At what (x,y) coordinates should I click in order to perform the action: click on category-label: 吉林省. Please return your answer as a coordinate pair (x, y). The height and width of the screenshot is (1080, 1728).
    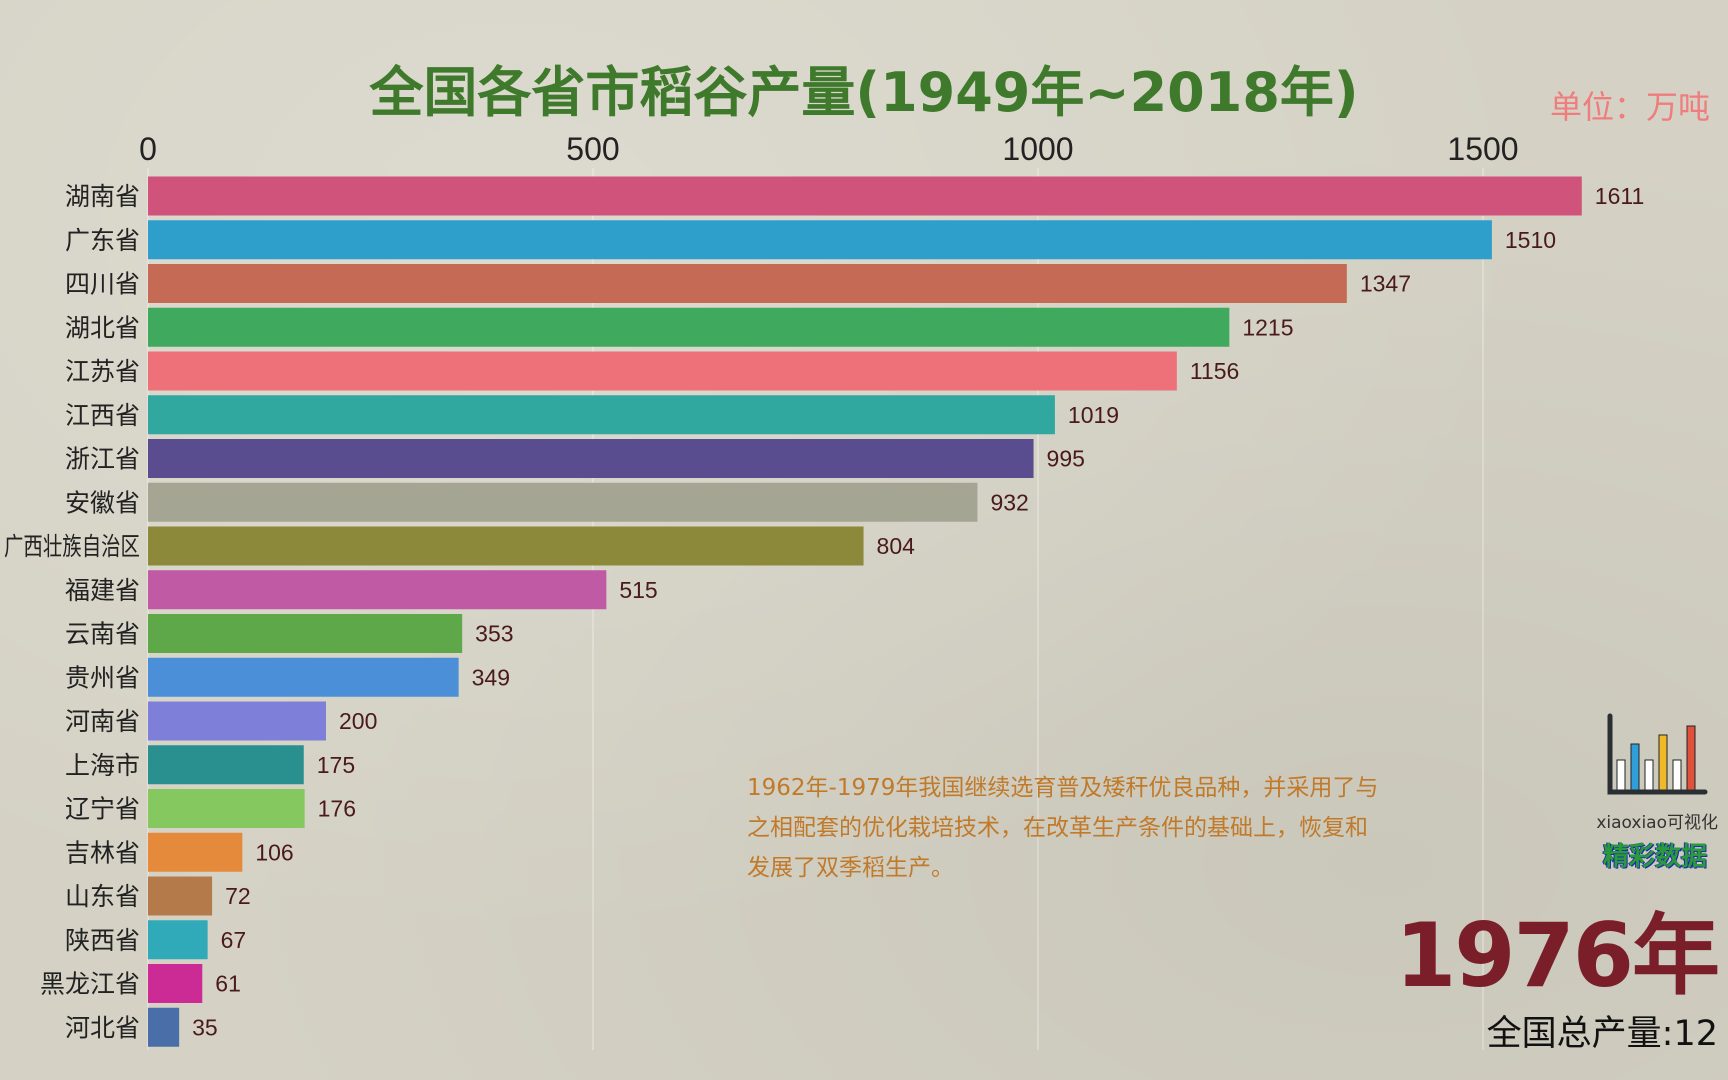
    Looking at the image, I should click on (102, 852).